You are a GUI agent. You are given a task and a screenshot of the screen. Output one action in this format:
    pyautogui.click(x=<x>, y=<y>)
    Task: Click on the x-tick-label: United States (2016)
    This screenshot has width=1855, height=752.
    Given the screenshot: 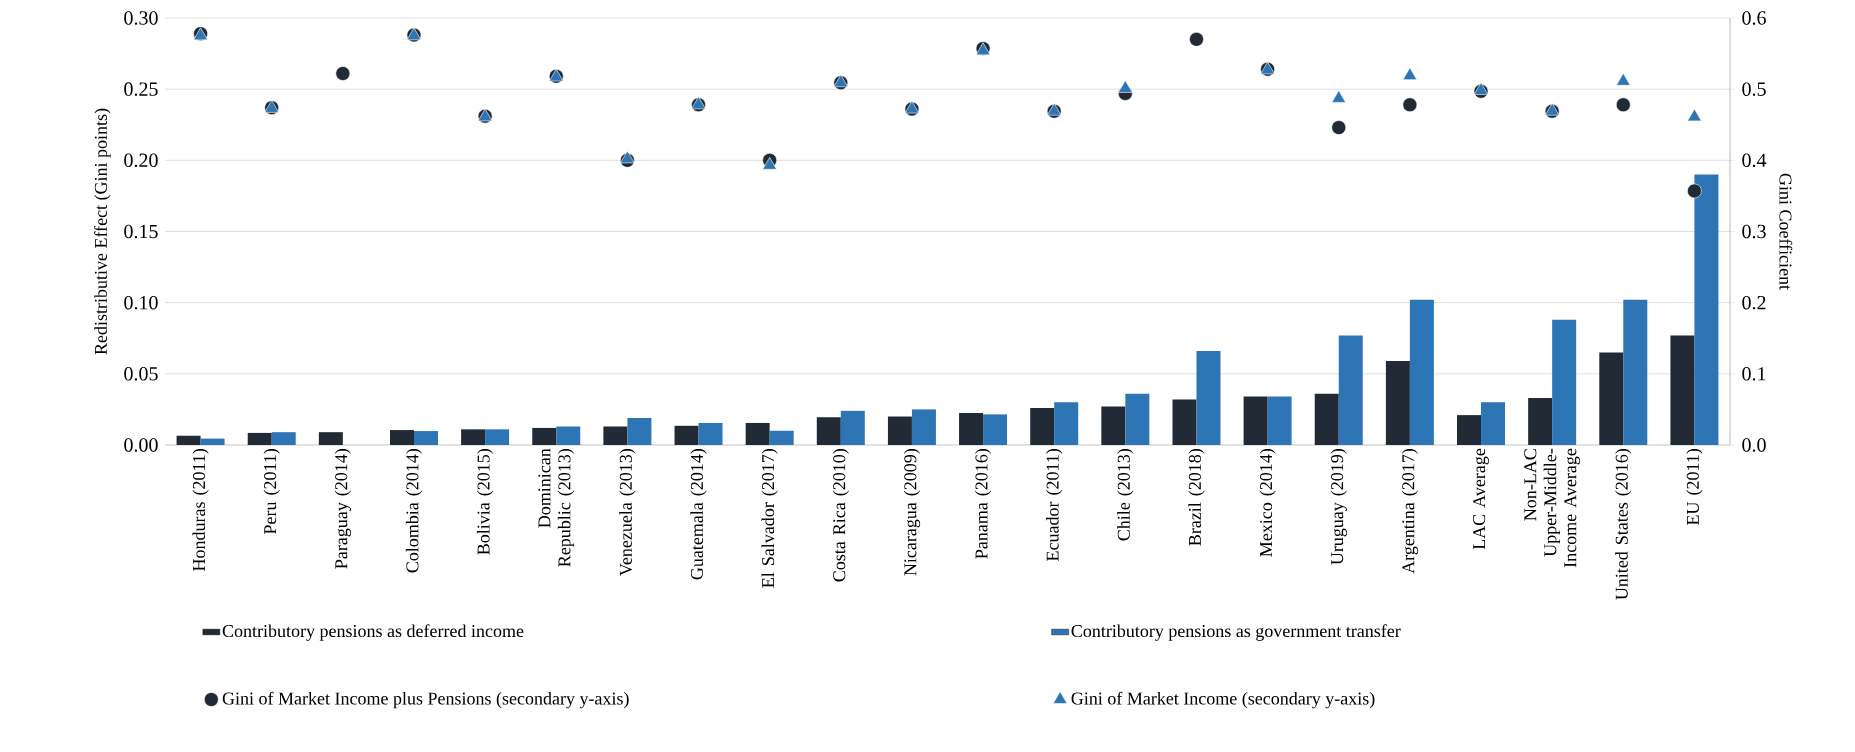 What is the action you would take?
    pyautogui.click(x=1623, y=524)
    